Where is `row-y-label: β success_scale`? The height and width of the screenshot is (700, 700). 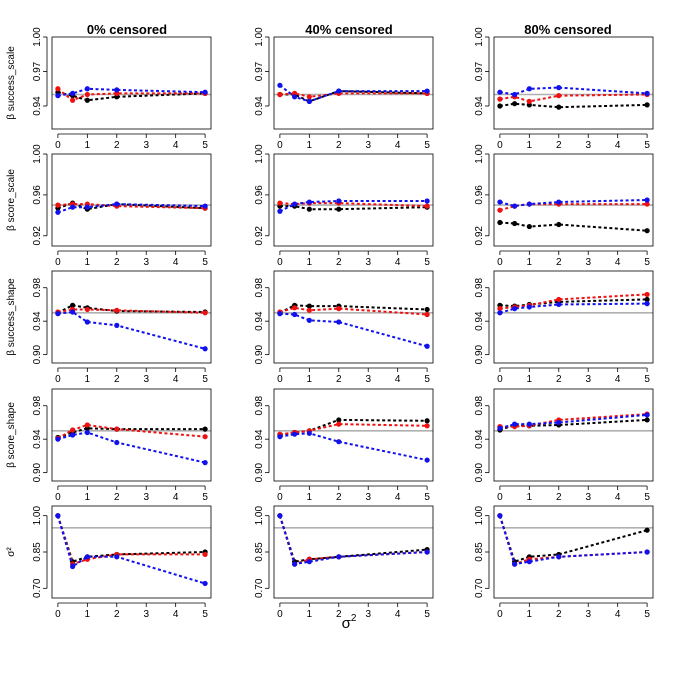 row-y-label: β success_scale is located at coordinates (11, 83).